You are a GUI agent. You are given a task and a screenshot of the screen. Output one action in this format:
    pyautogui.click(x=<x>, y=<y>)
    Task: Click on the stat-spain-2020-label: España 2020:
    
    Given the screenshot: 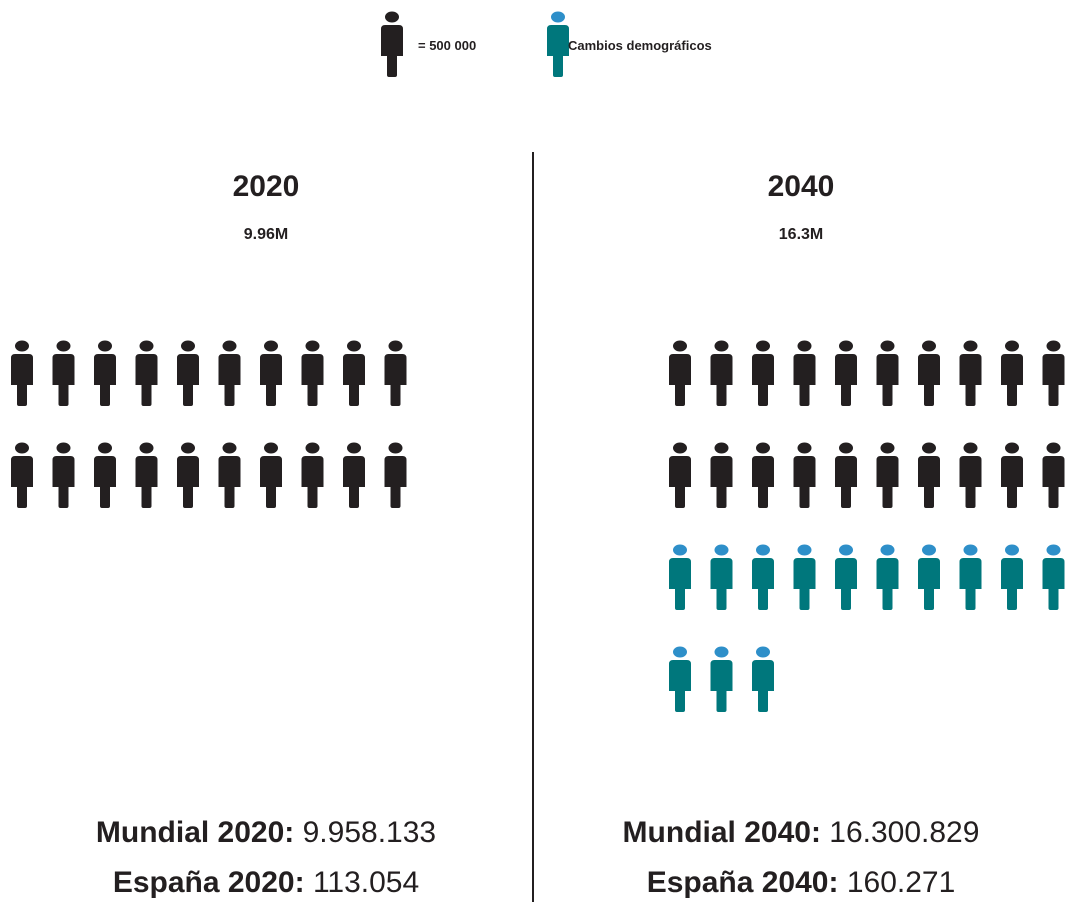 What is the action you would take?
    pyautogui.click(x=208, y=882)
    